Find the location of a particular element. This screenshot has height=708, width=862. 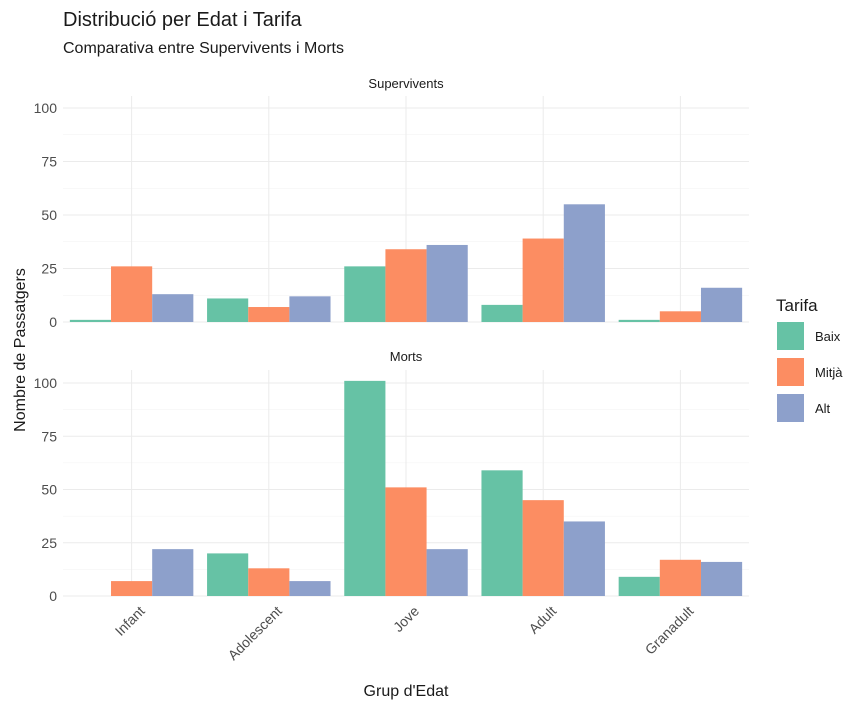

bar-morts-adolescent-mitjà is located at coordinates (269, 582).